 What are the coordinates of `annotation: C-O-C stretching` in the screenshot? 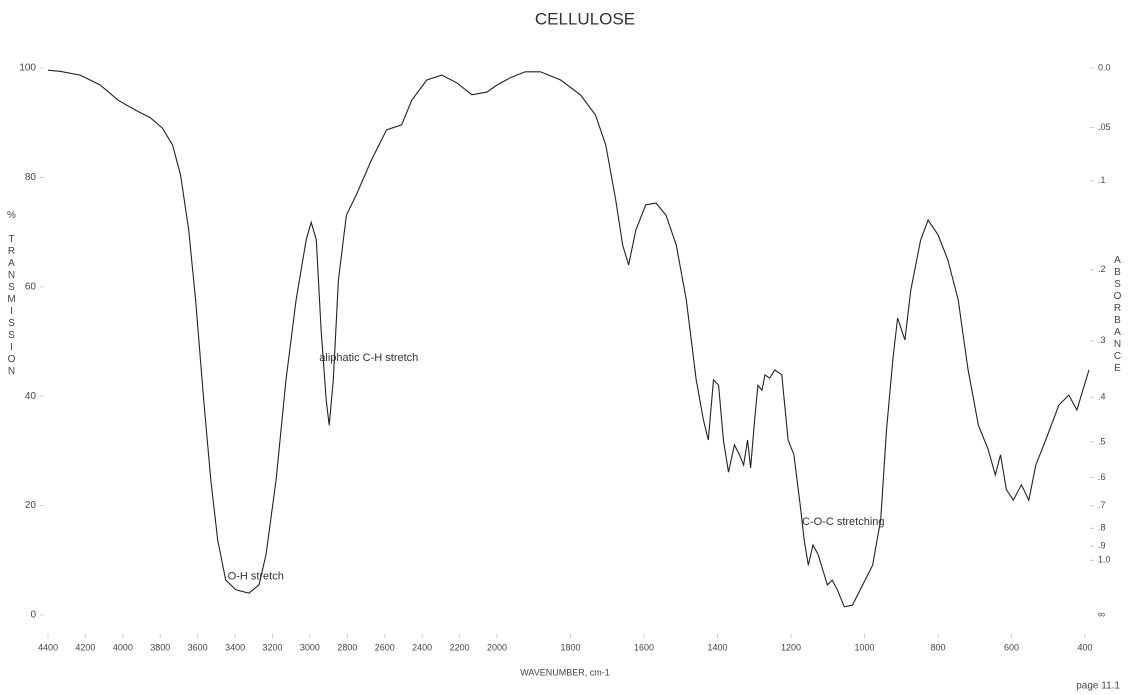 It's located at (843, 522).